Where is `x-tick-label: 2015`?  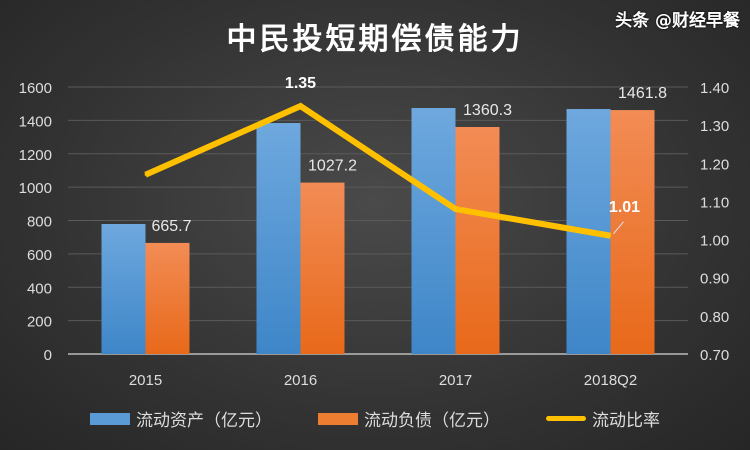
x-tick-label: 2015 is located at coordinates (145, 380).